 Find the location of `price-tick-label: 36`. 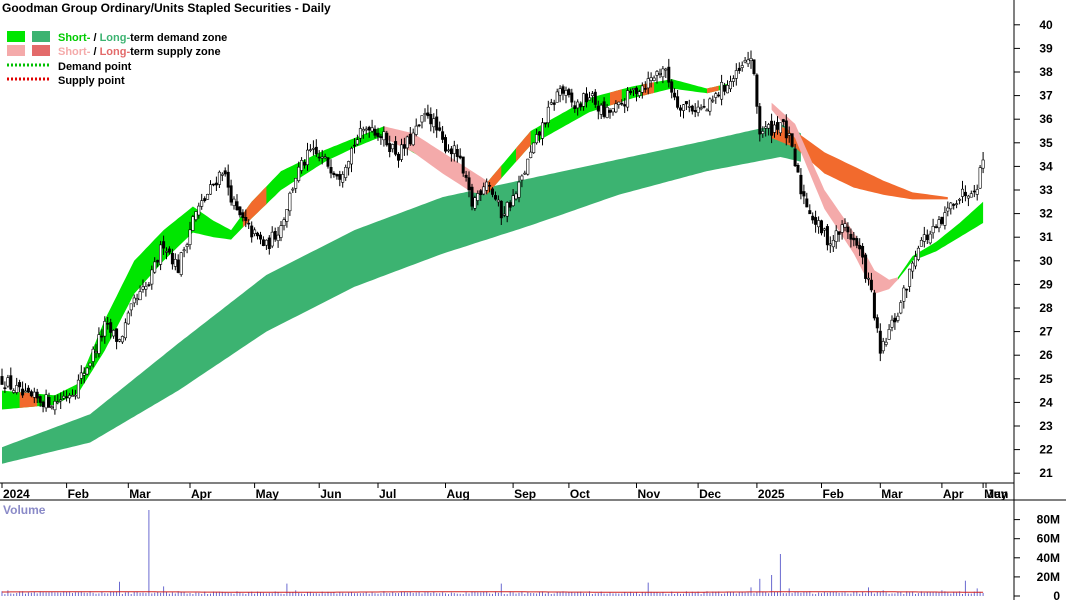

price-tick-label: 36 is located at coordinates (1046, 119).